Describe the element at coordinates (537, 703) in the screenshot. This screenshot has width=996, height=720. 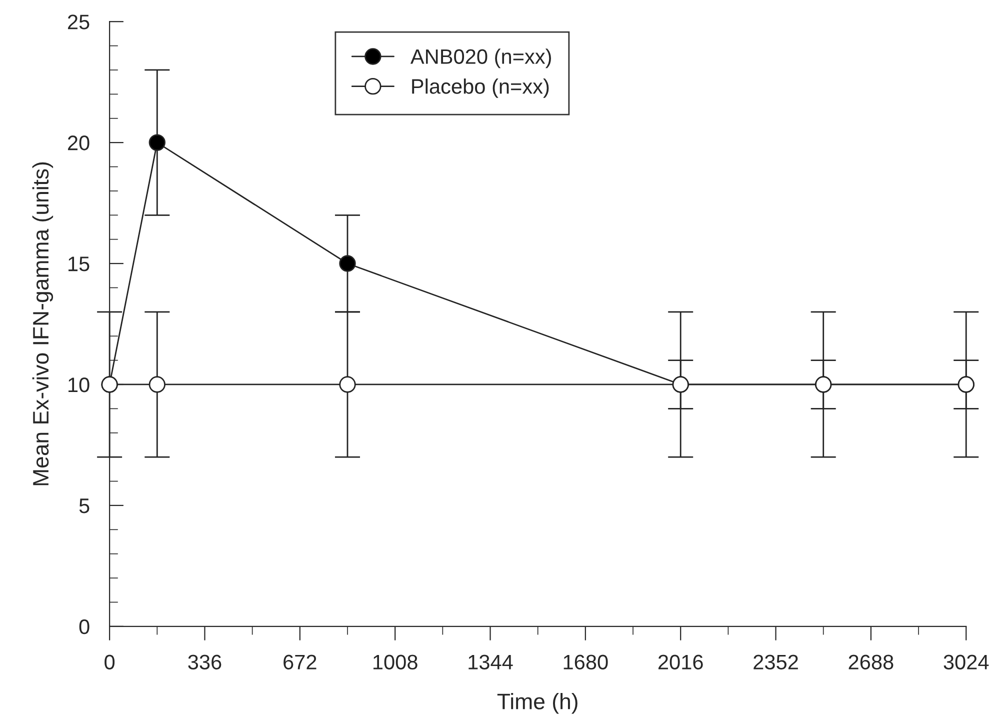
I see `x-axis-title: Time (h)` at that location.